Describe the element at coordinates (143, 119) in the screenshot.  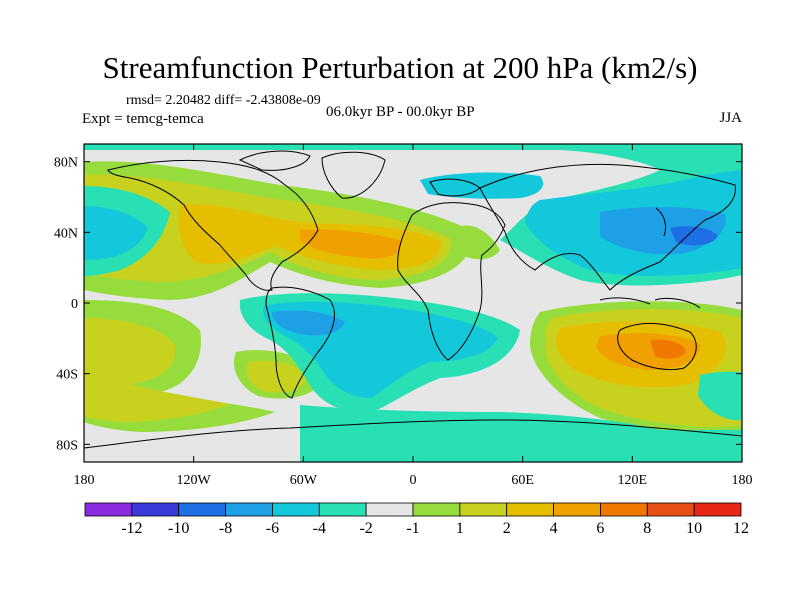
I see `experiment-label: Expt = temcg-temca` at that location.